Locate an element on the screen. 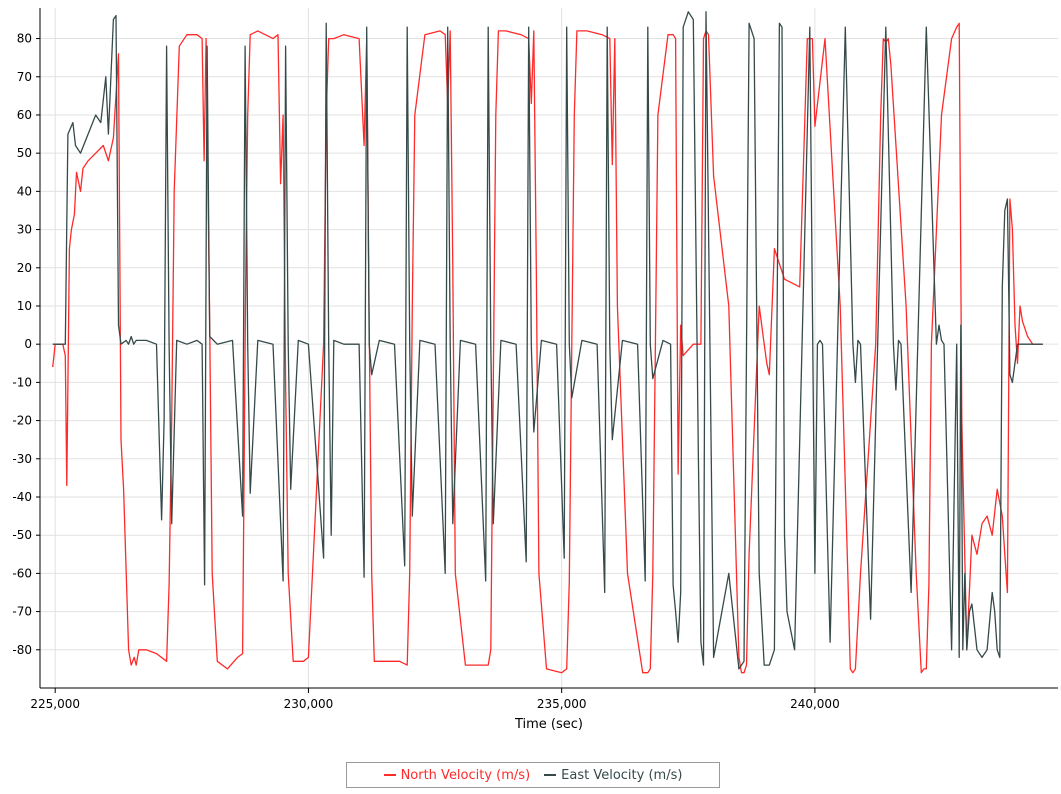  x-axis-title: Time (sec) is located at coordinates (548, 724).